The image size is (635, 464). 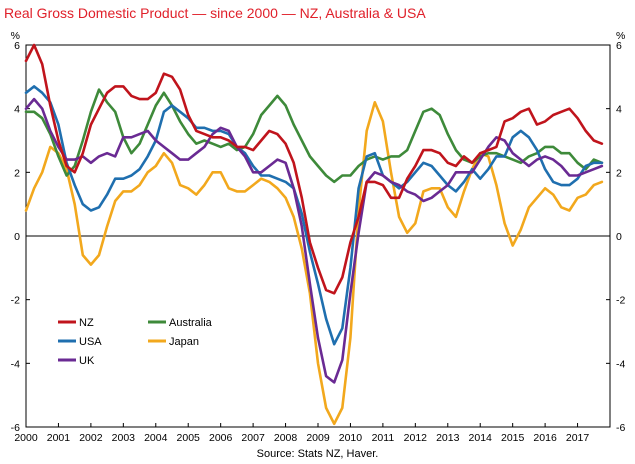 I want to click on y-tick-label-right: 6, so click(x=619, y=46).